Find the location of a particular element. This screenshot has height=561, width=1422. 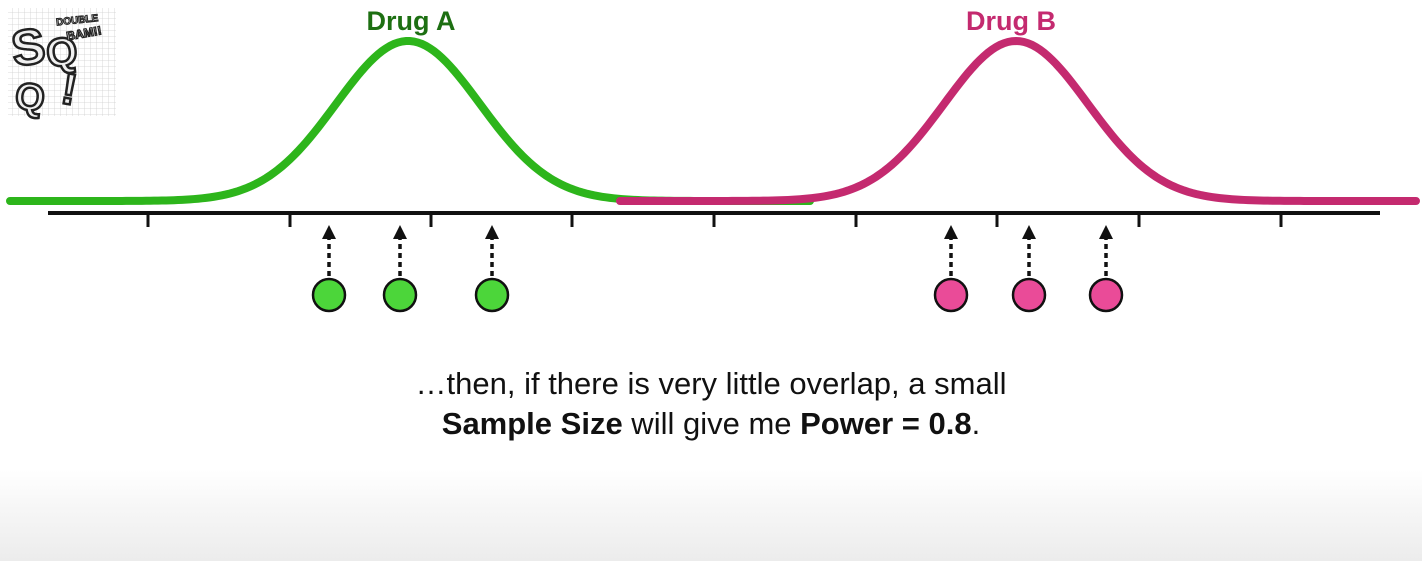

caption-line-2-middle: will give me is located at coordinates (711, 423).